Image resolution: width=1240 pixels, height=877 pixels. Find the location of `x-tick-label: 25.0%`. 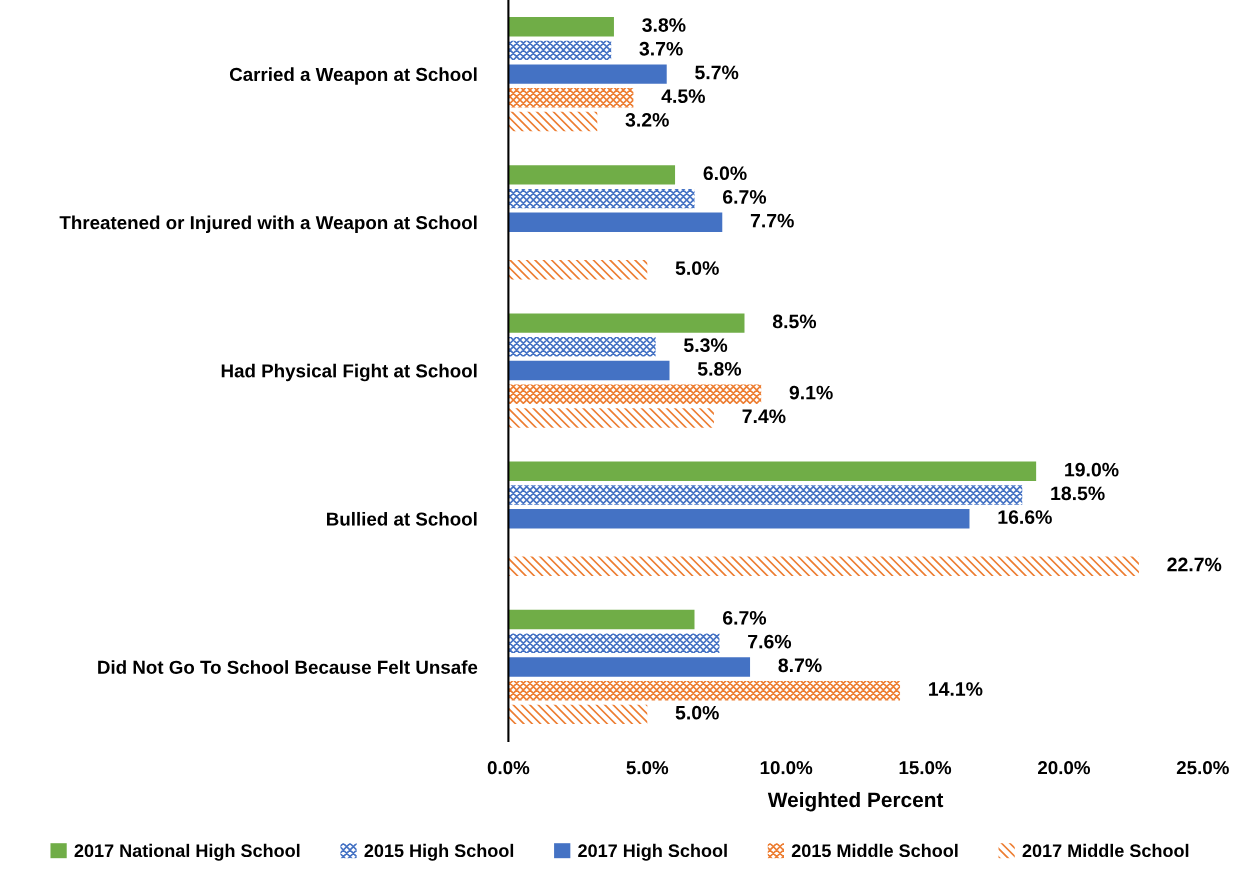

x-tick-label: 25.0% is located at coordinates (1202, 768).